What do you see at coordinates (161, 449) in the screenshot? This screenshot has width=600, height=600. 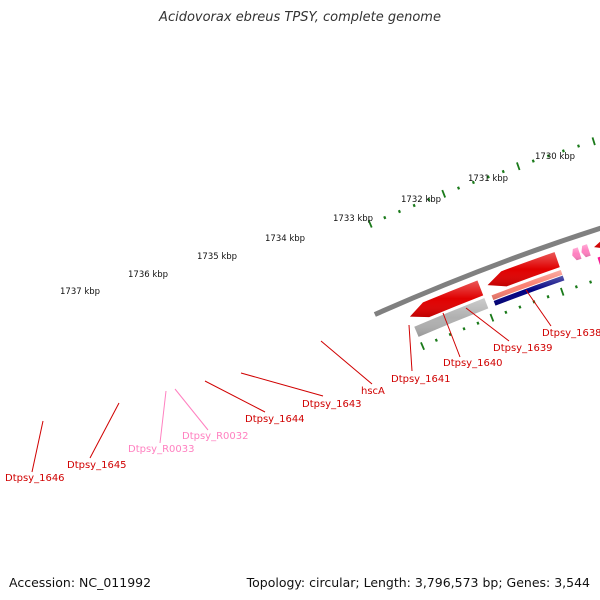 I see `gene-label: Dtpsy_R0033` at bounding box center [161, 449].